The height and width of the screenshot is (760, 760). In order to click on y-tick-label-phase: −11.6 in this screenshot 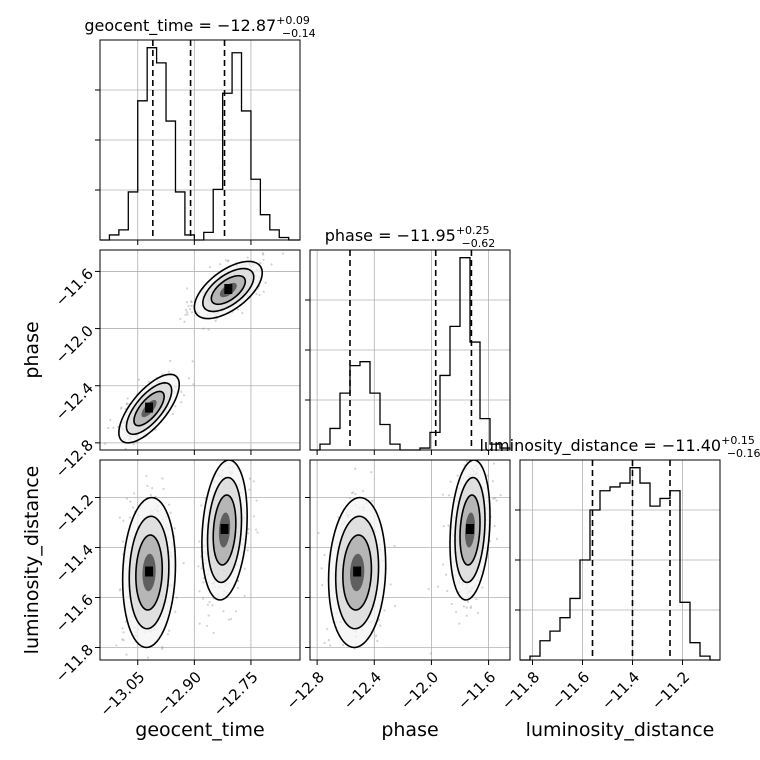, I will do `click(74, 287)`.